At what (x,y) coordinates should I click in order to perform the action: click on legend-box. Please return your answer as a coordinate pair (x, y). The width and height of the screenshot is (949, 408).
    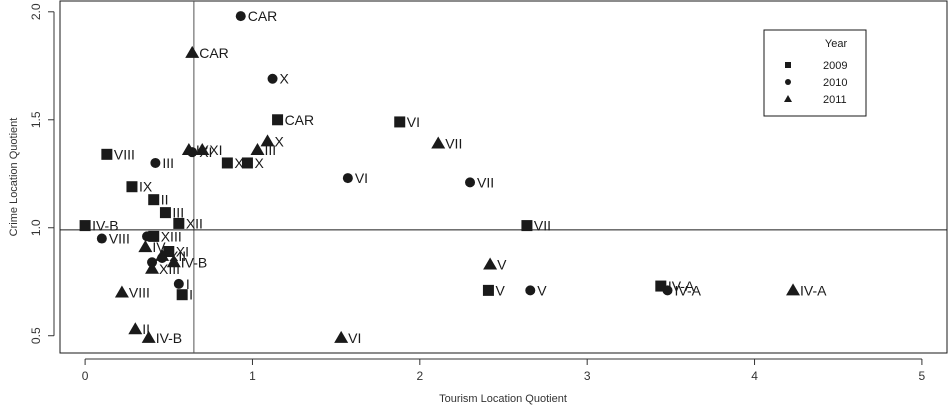
    Looking at the image, I should click on (815, 73).